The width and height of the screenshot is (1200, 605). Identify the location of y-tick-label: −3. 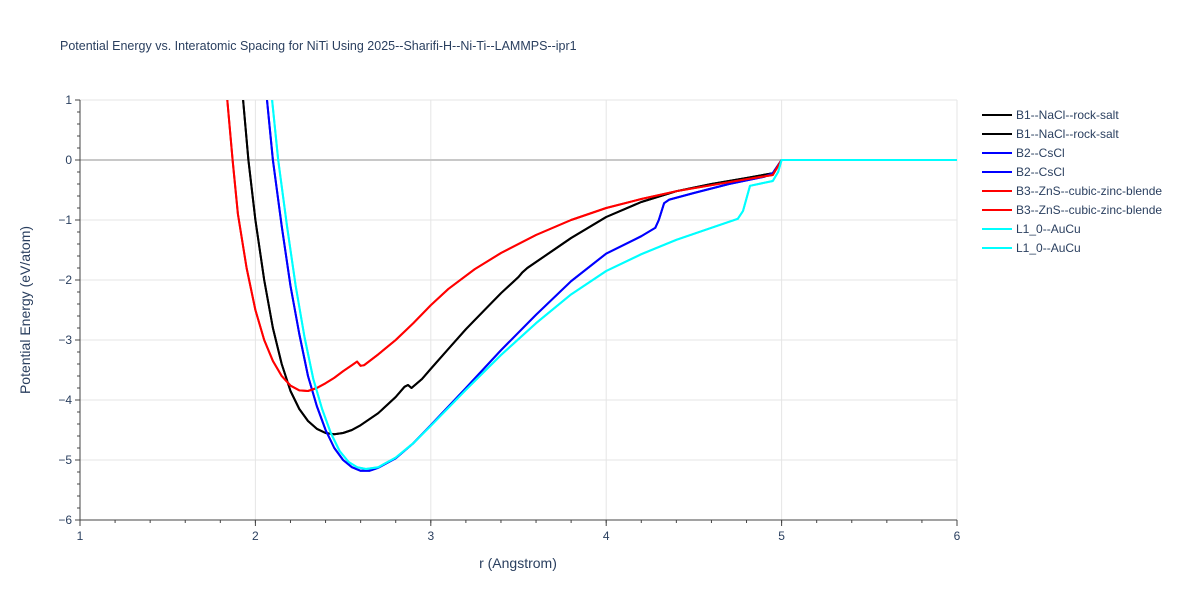
(65, 340).